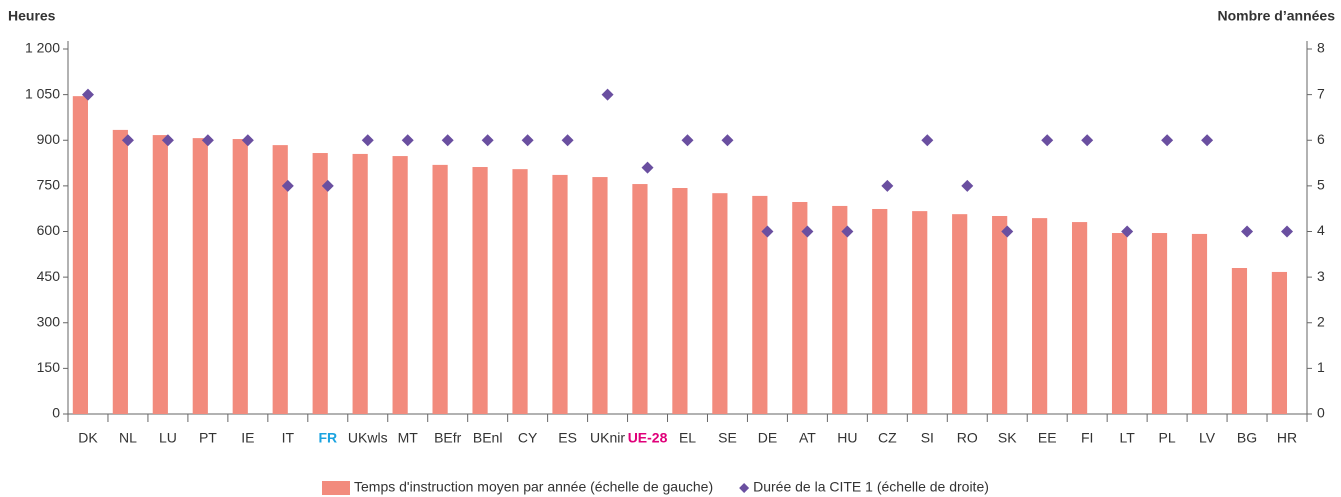 This screenshot has width=1341, height=497. Describe the element at coordinates (871, 487) in the screenshot. I see `legend-label: Durée de la CITE 1 (échelle de droite)` at that location.